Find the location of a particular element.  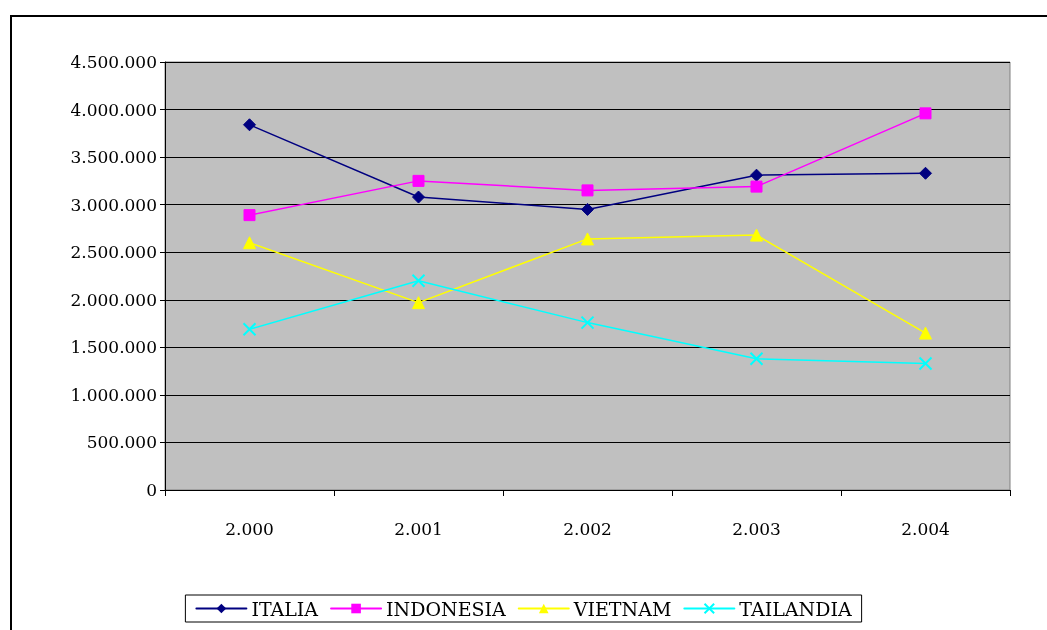

legend-label: ITALIA is located at coordinates (285, 608).